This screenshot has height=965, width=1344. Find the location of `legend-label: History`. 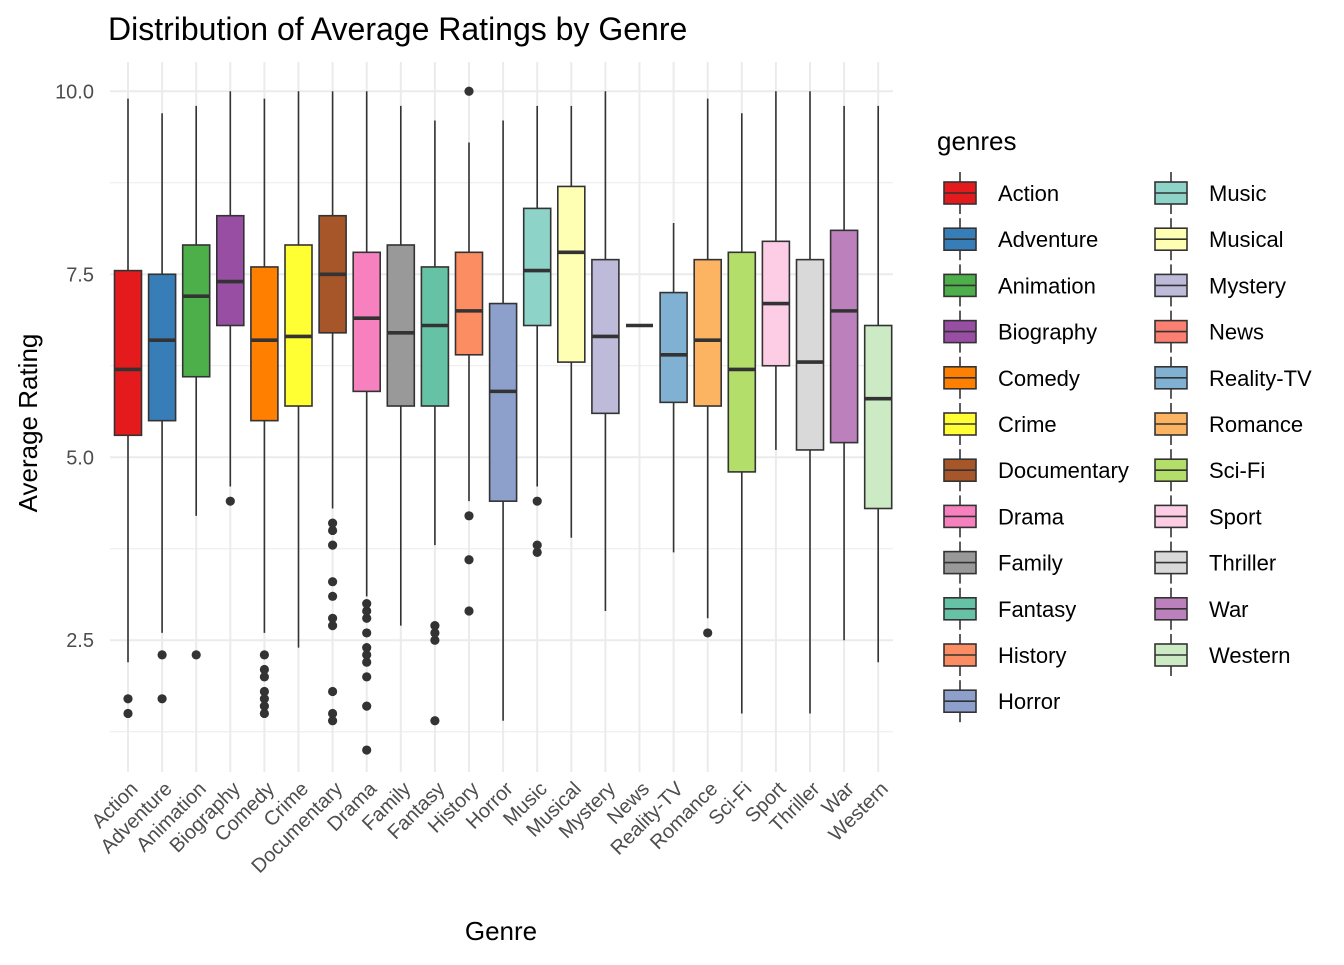

legend-label: History is located at coordinates (1032, 655).